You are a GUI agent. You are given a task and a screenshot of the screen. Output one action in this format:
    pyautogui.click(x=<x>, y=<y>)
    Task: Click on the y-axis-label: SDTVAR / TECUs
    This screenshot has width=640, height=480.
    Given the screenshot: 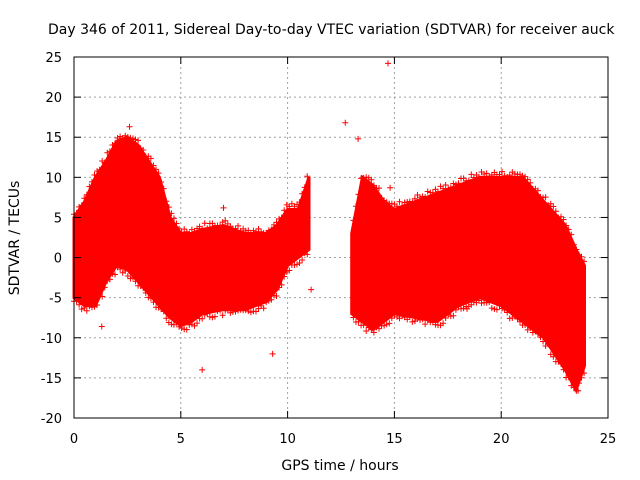 What is the action you would take?
    pyautogui.click(x=15, y=238)
    